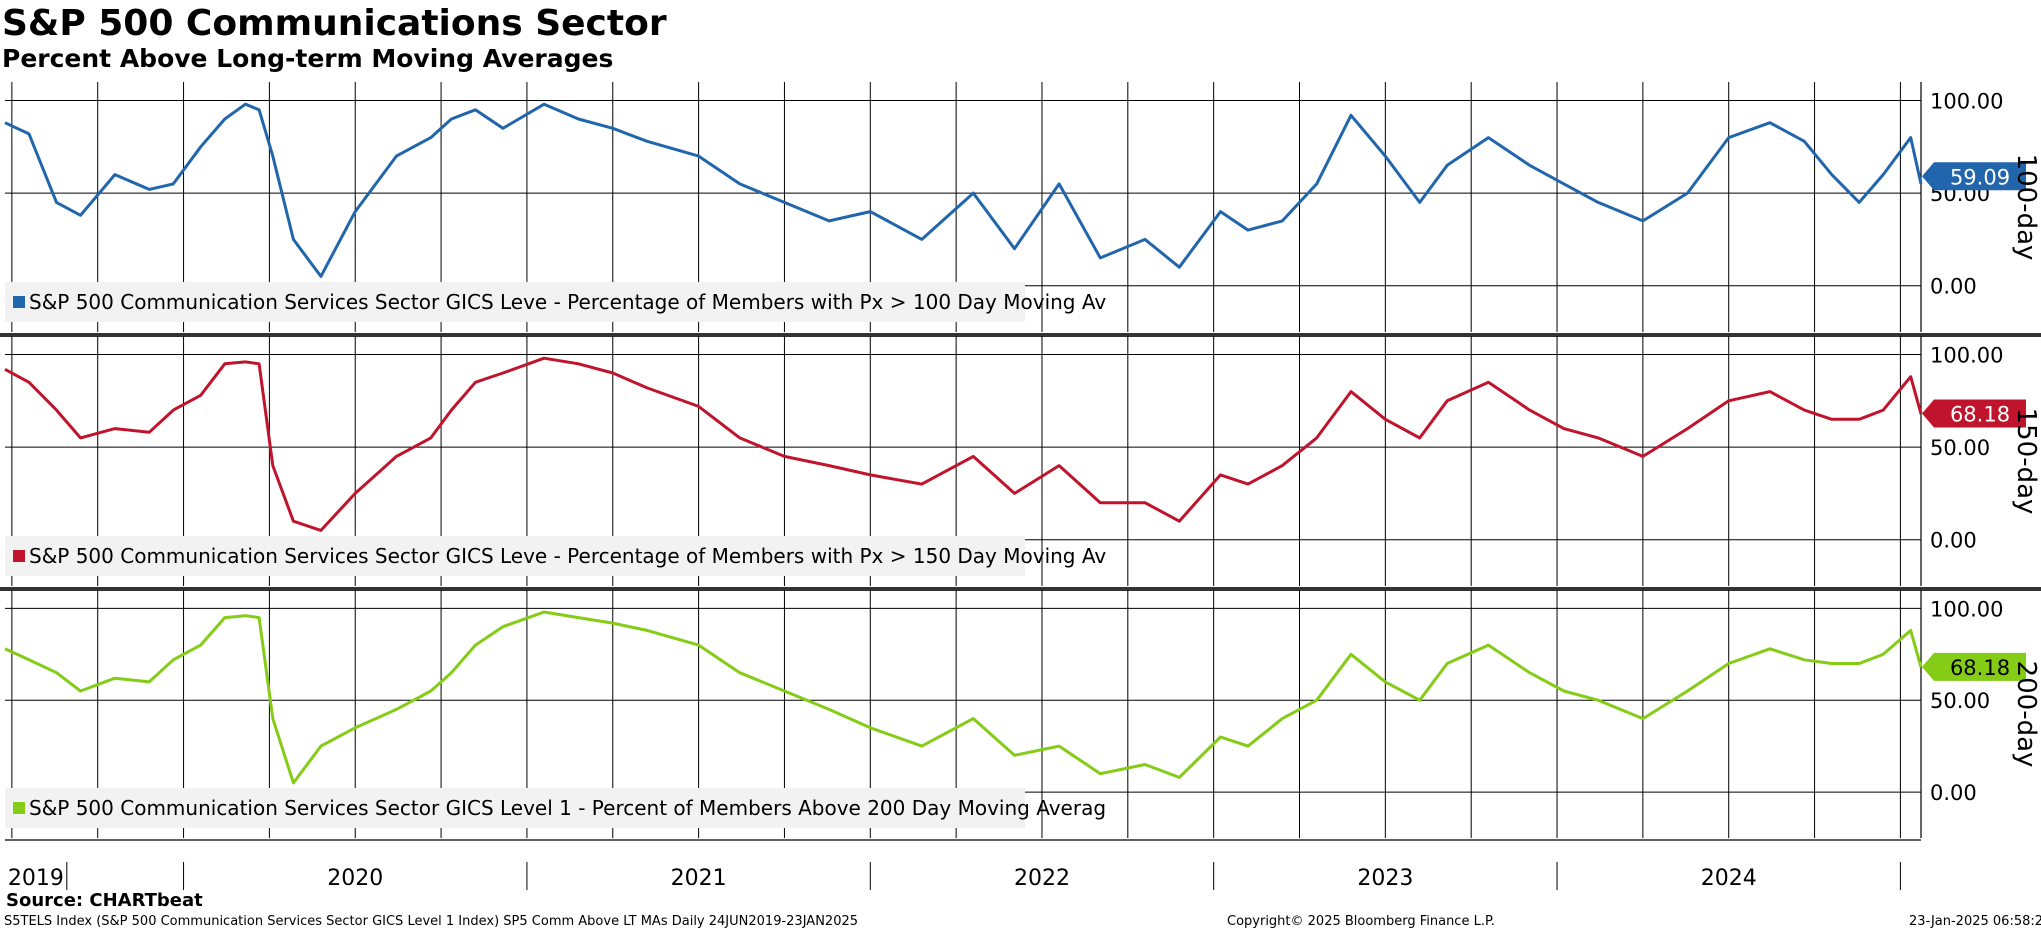 The width and height of the screenshot is (2041, 932). I want to click on x-year-label: 2020, so click(355, 878).